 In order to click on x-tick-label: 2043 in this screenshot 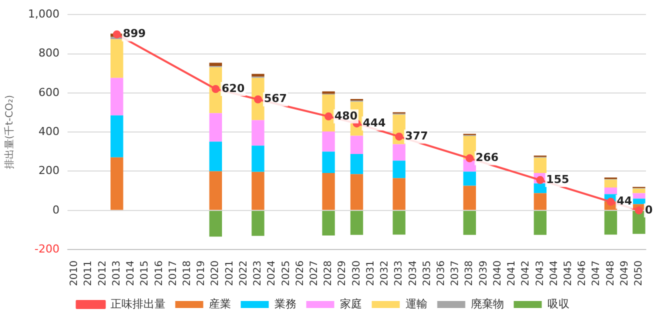, I will do `click(540, 273)`.